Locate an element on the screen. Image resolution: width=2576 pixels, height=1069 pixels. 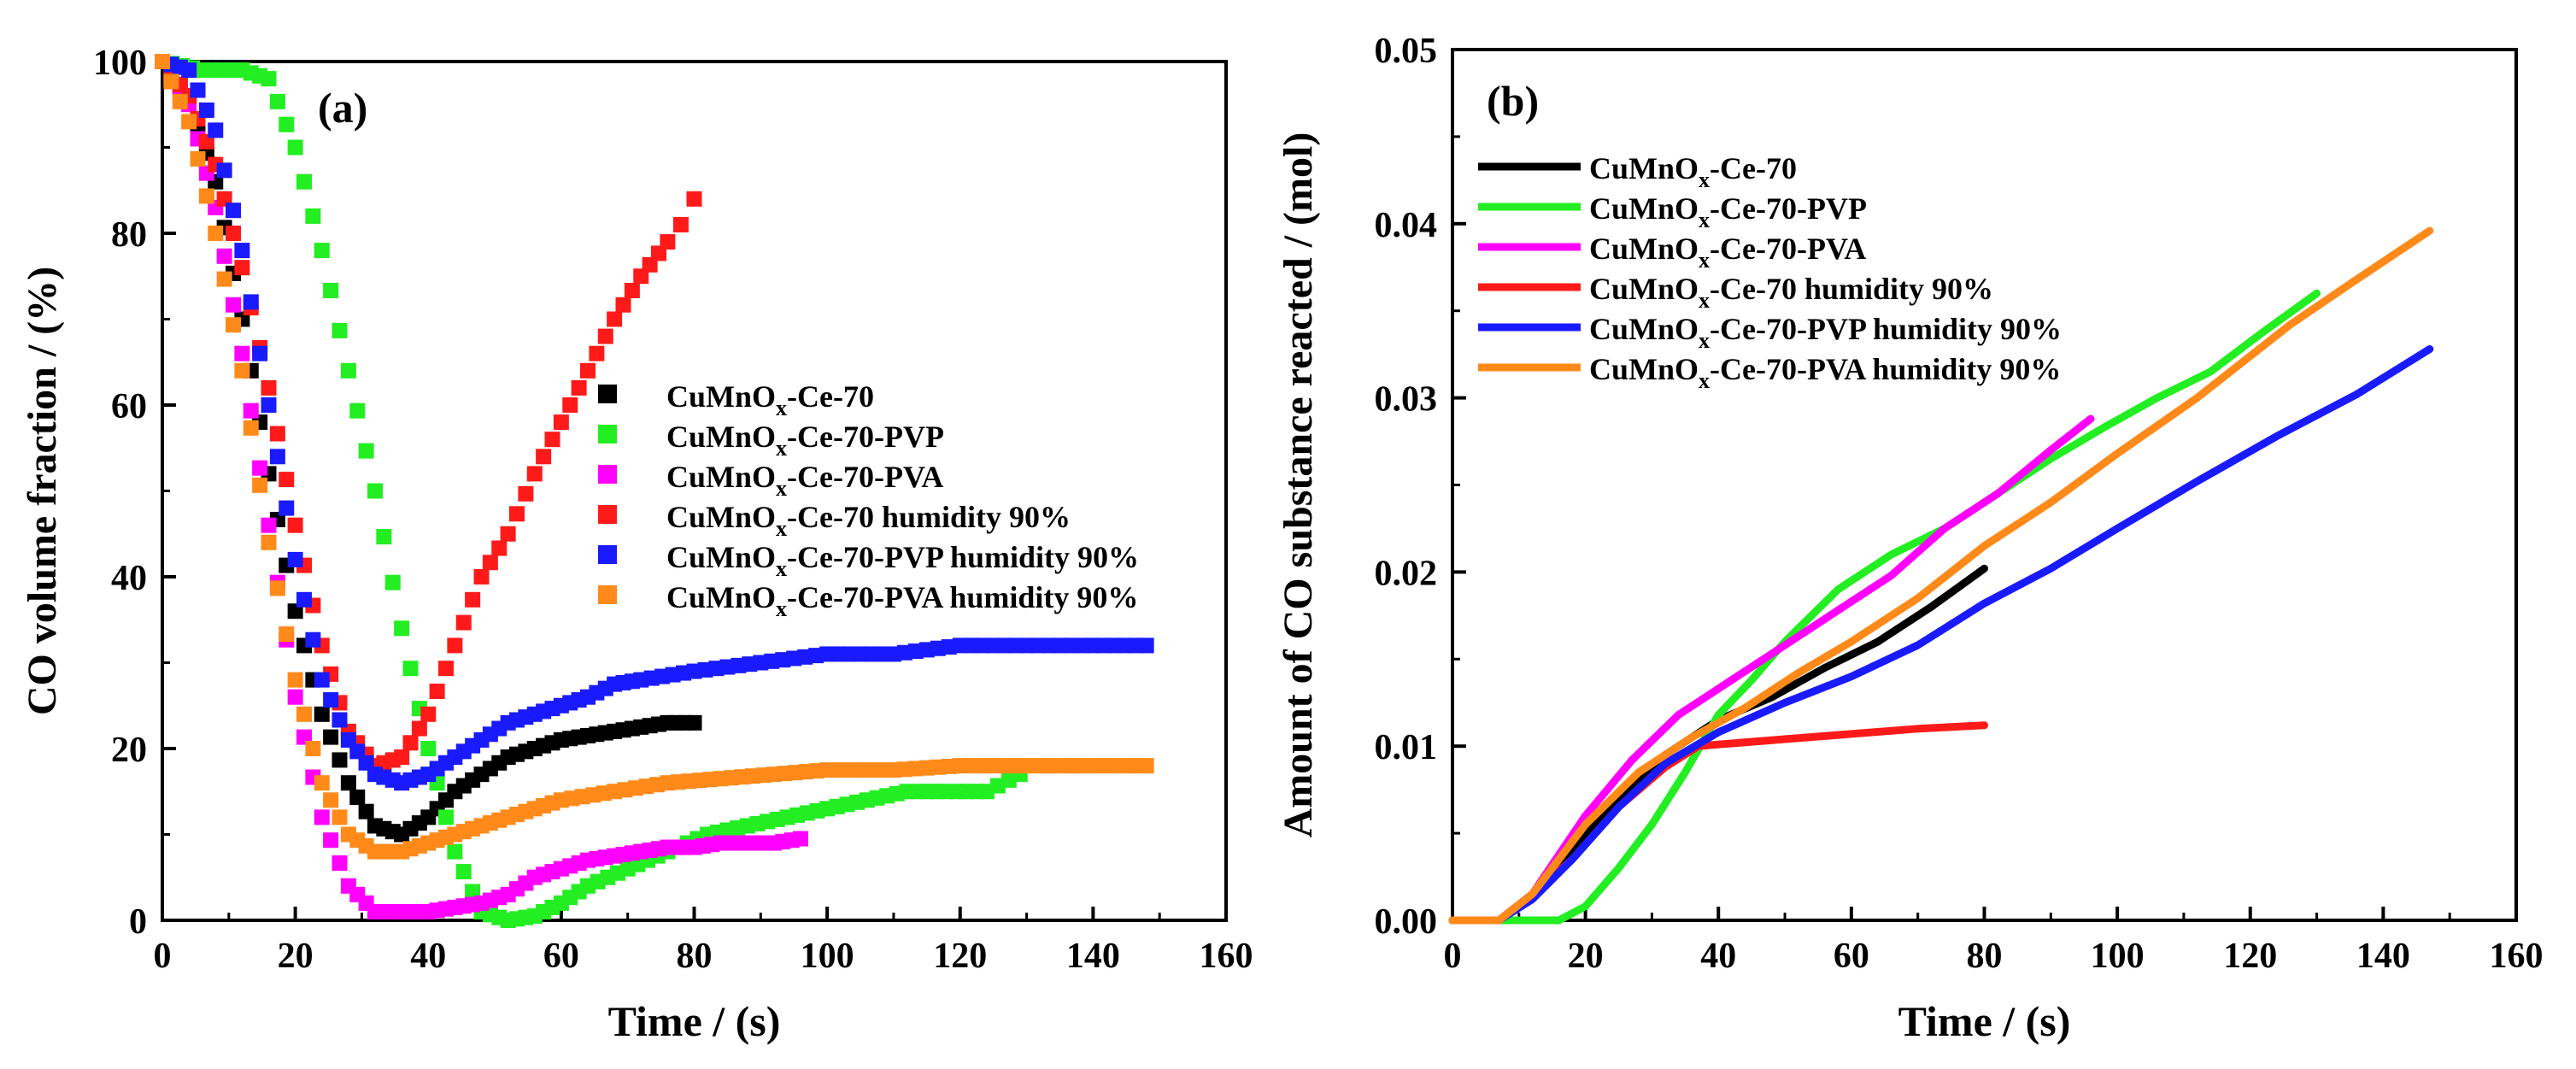
legend-label: CuMnOx-Ce-70 humidity 90% is located at coordinates (1791, 292).